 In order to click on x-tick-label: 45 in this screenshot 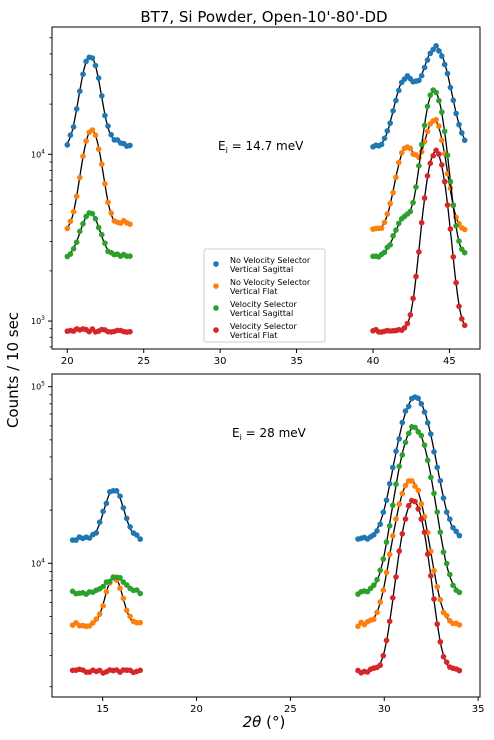, I will do `click(449, 361)`.